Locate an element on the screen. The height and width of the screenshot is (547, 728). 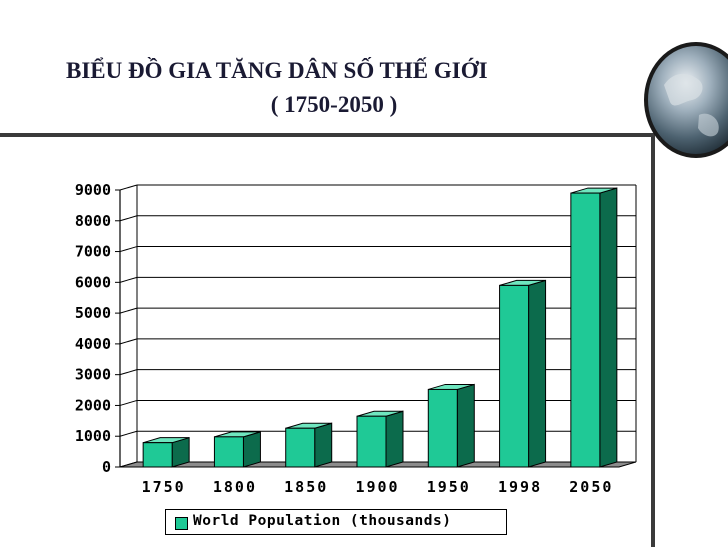
y-tick-label: 7000 is located at coordinates (93, 252).